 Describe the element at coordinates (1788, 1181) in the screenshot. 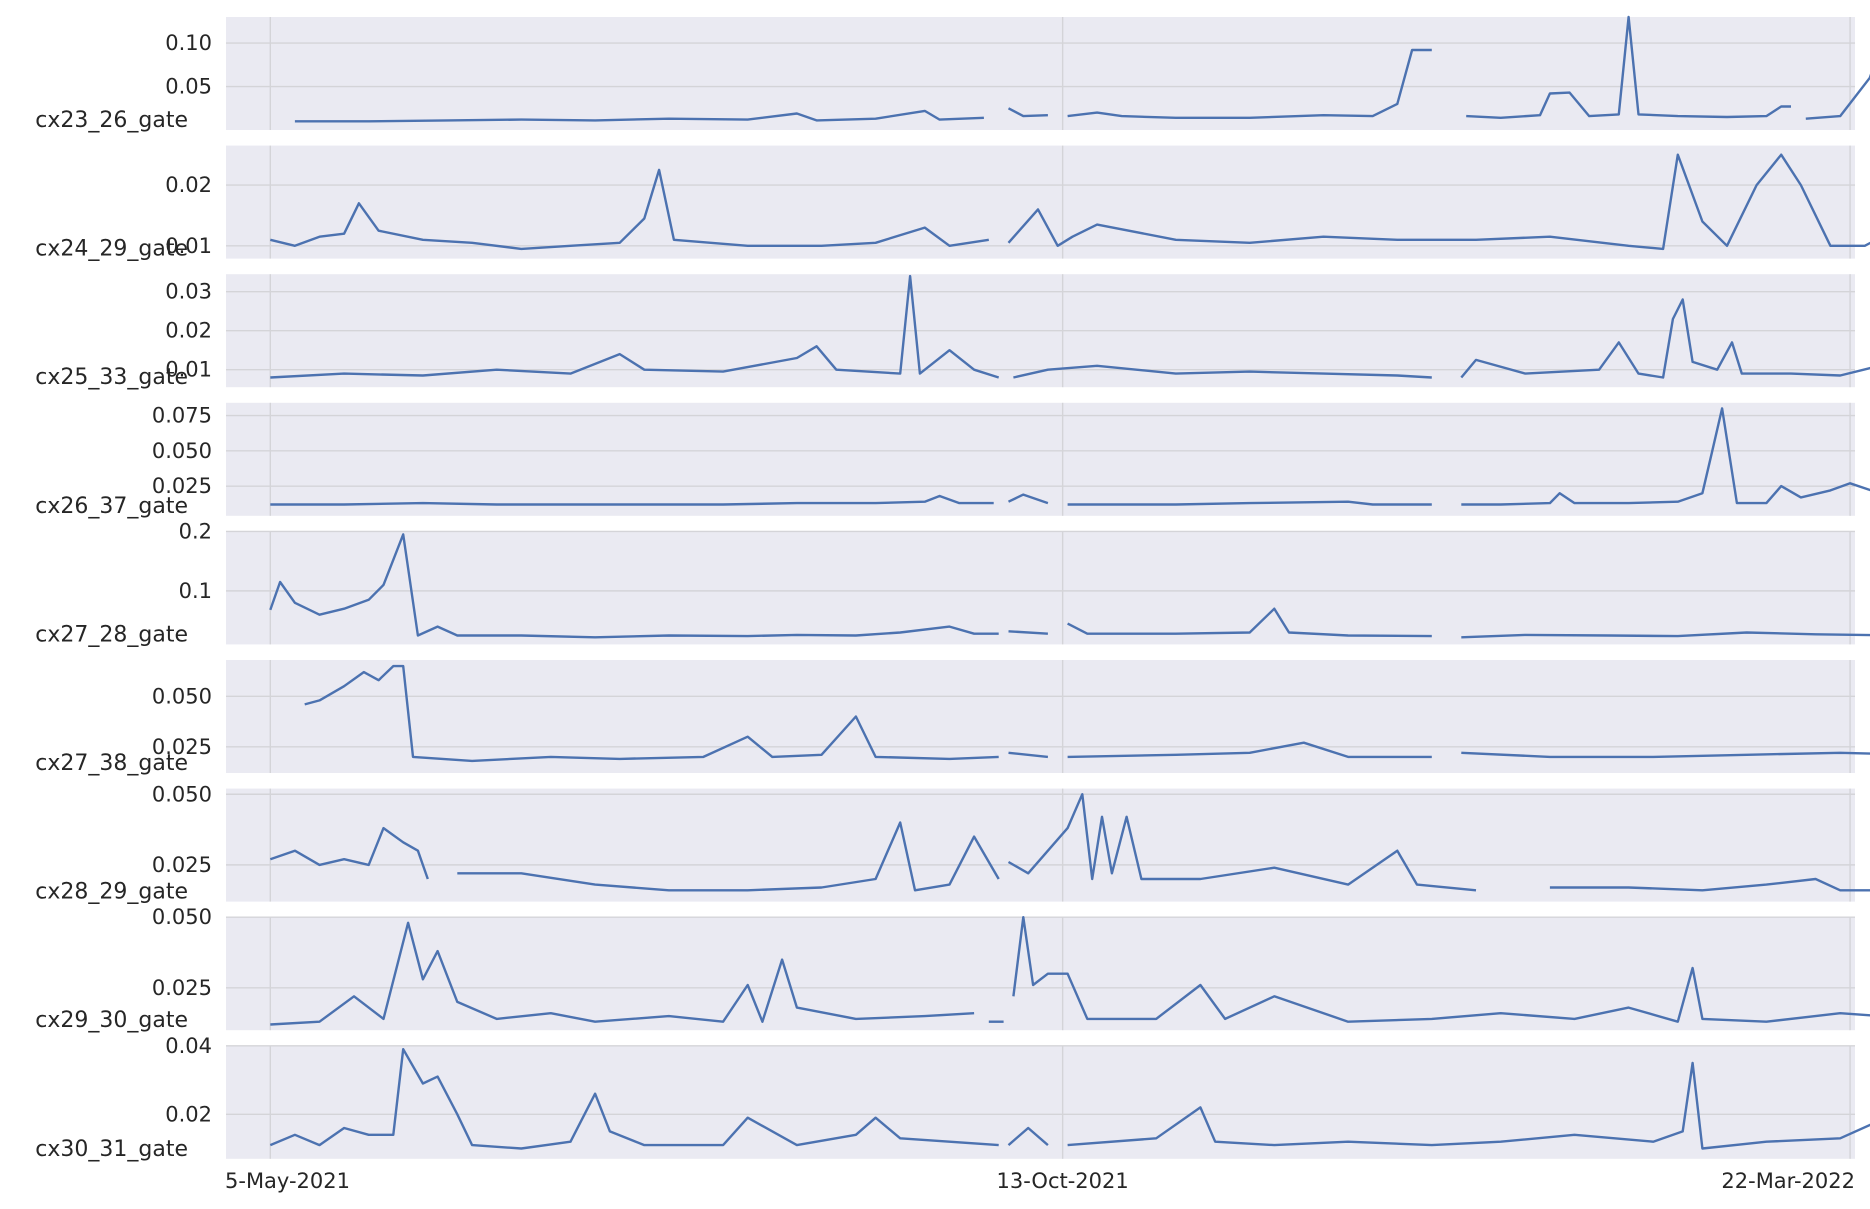

I see `x-tick-label: 22-Mar-2022` at that location.